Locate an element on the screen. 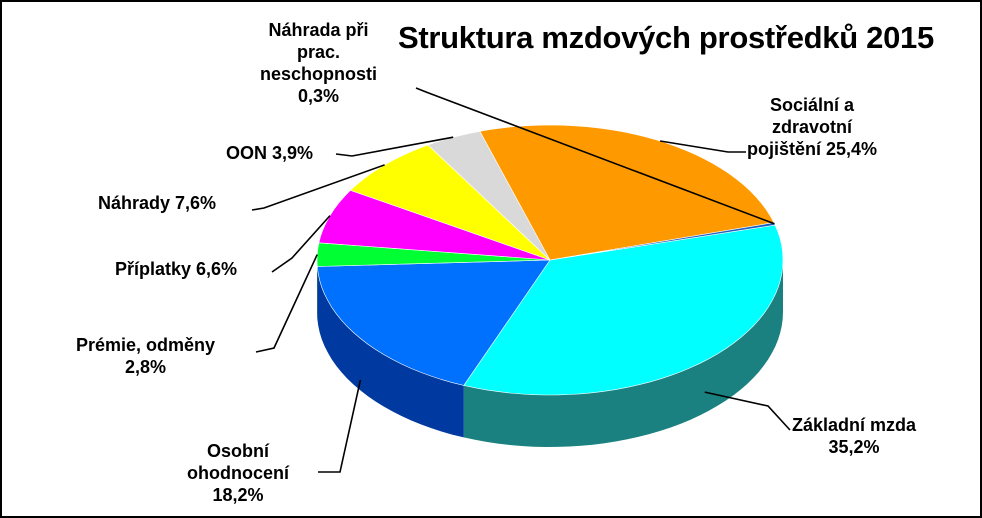  label-nahrady: Náhrady 7,6% is located at coordinates (157, 203).